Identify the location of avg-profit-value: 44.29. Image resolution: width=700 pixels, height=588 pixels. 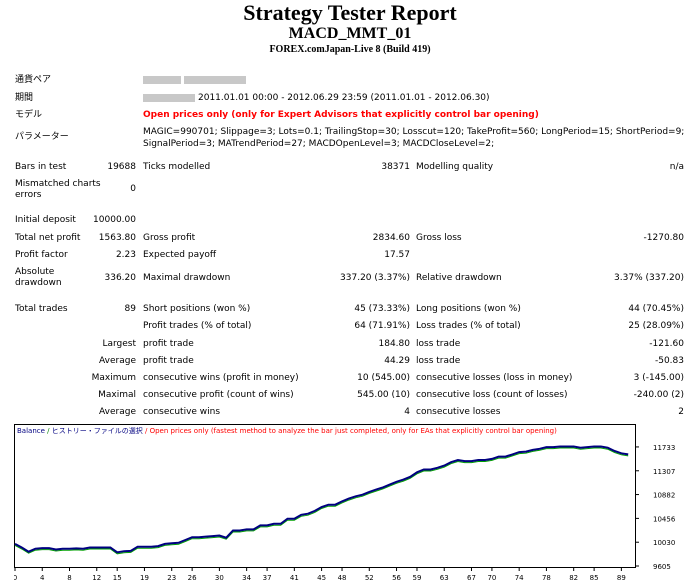
(397, 361).